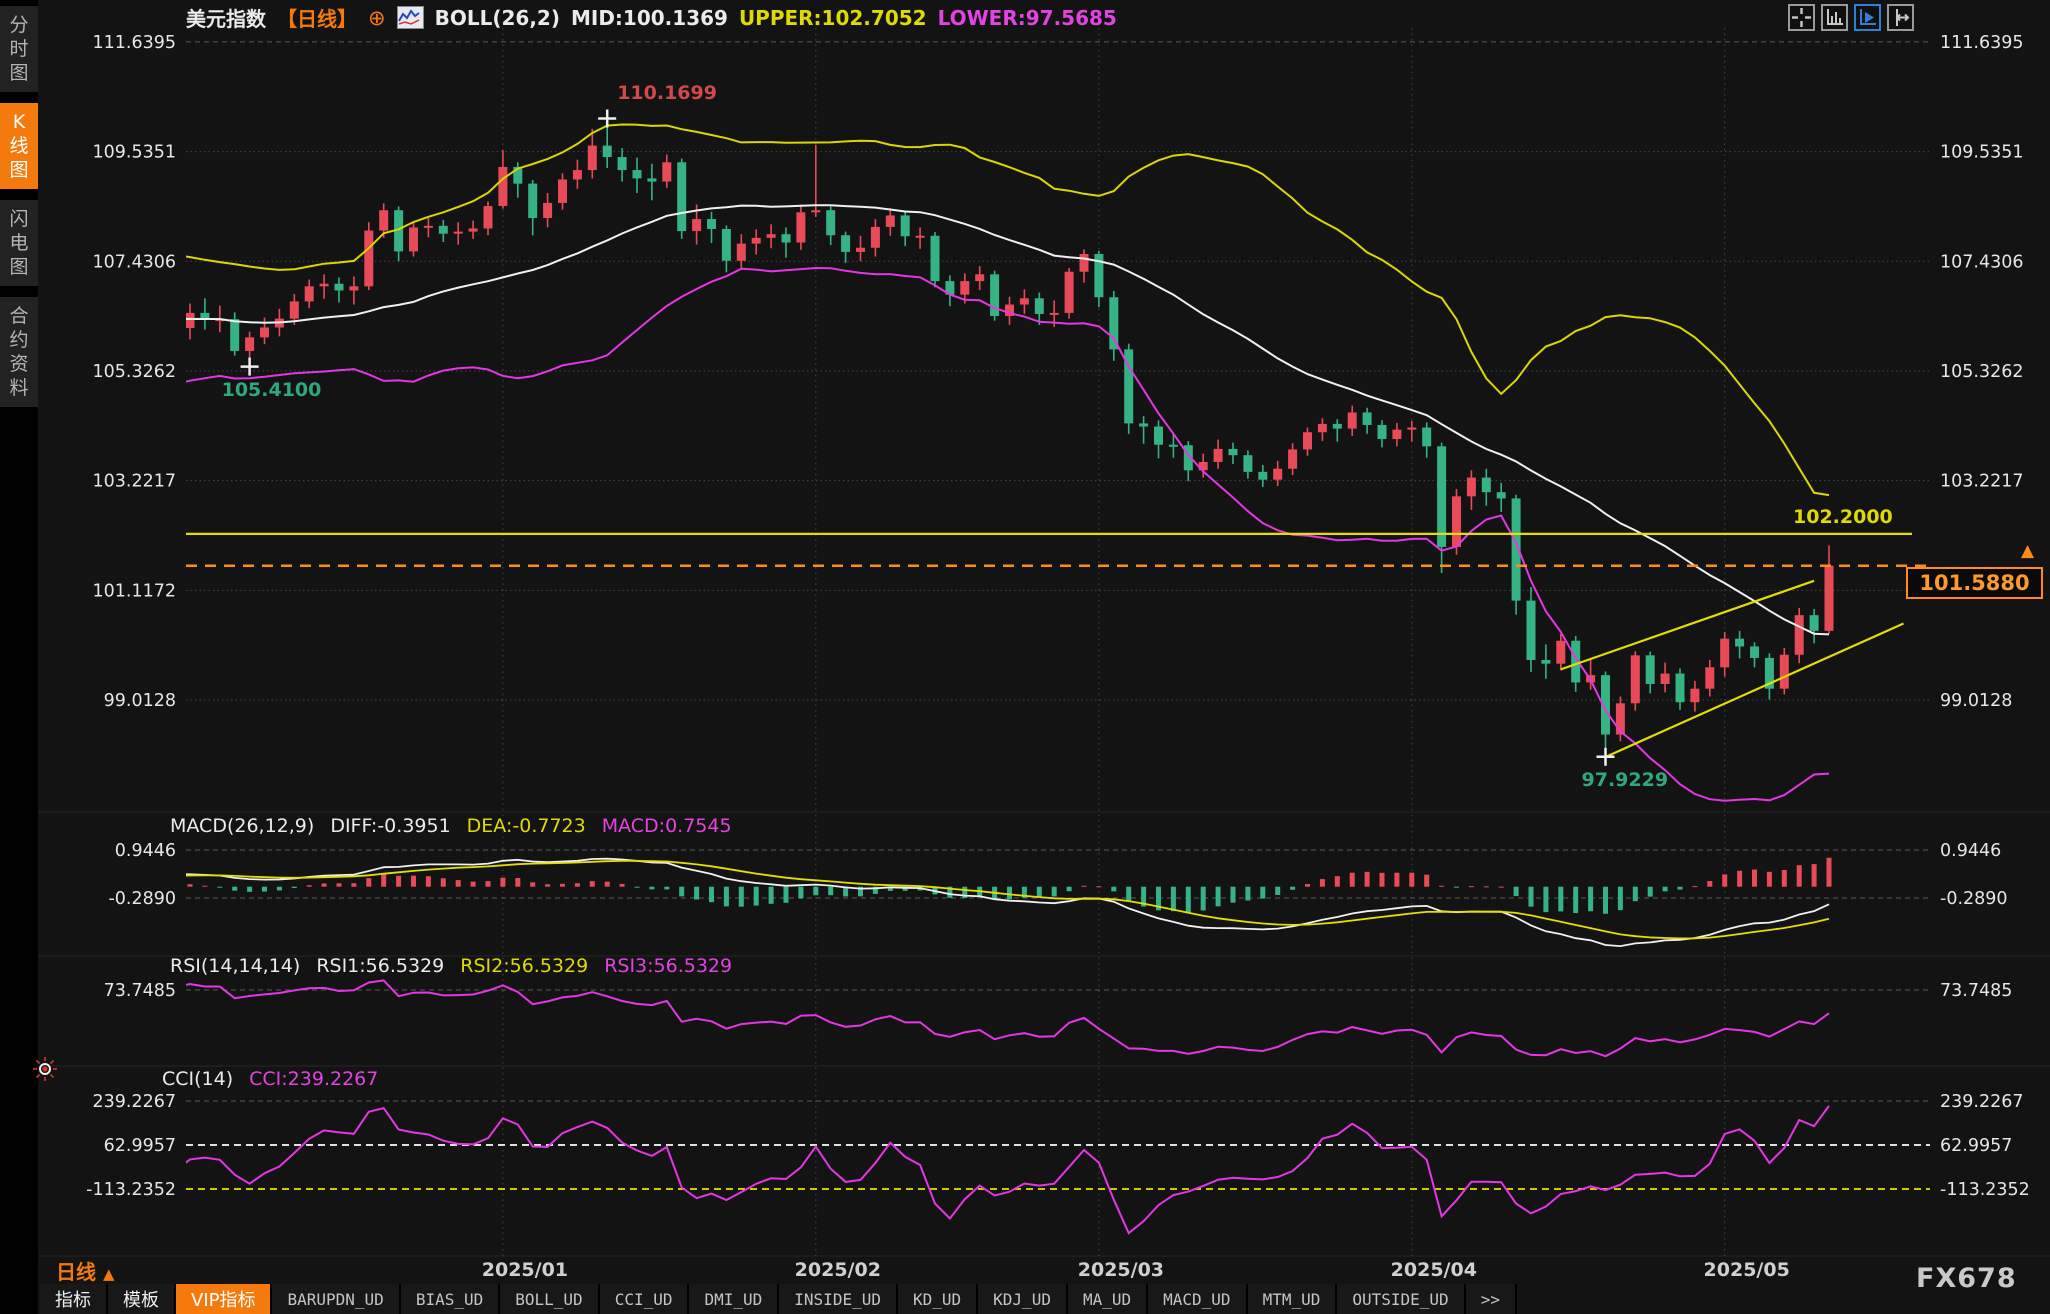 This screenshot has width=2050, height=1314. Describe the element at coordinates (242, 826) in the screenshot. I see `macd-params: MACD(26,12,9)` at that location.